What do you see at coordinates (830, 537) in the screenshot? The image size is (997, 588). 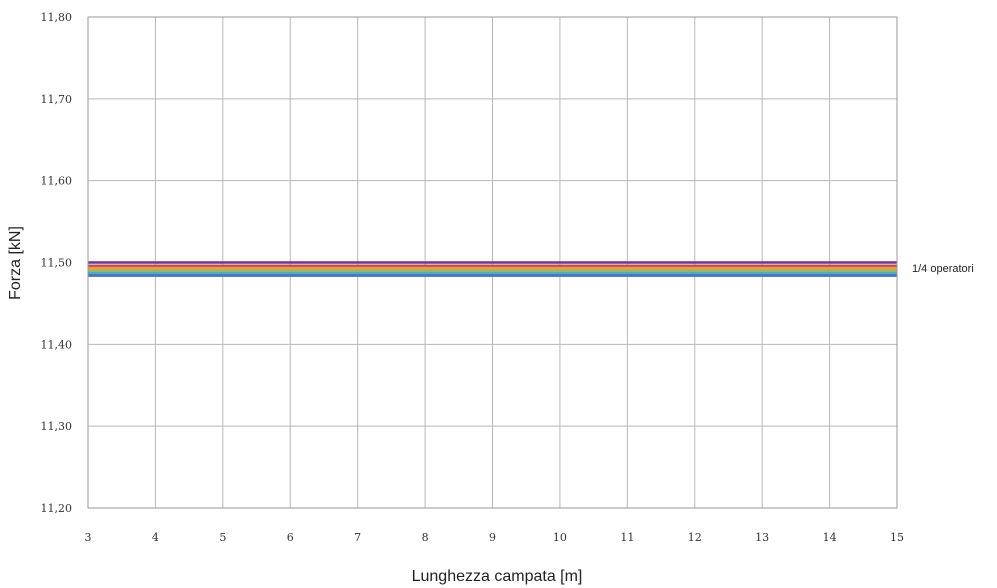 I see `x-tick-label: 14` at bounding box center [830, 537].